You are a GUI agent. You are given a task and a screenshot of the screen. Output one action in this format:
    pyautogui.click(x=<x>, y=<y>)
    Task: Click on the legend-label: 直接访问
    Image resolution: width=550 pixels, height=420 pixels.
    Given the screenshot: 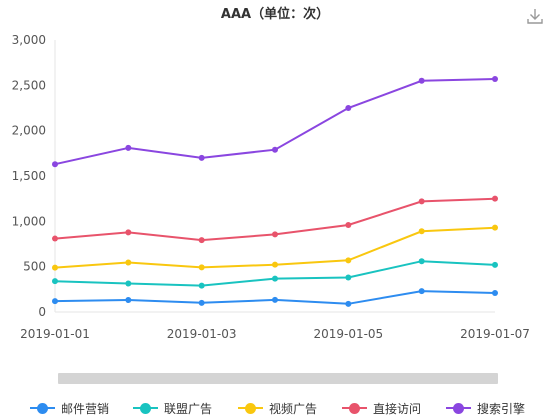 What is the action you would take?
    pyautogui.click(x=397, y=408)
    